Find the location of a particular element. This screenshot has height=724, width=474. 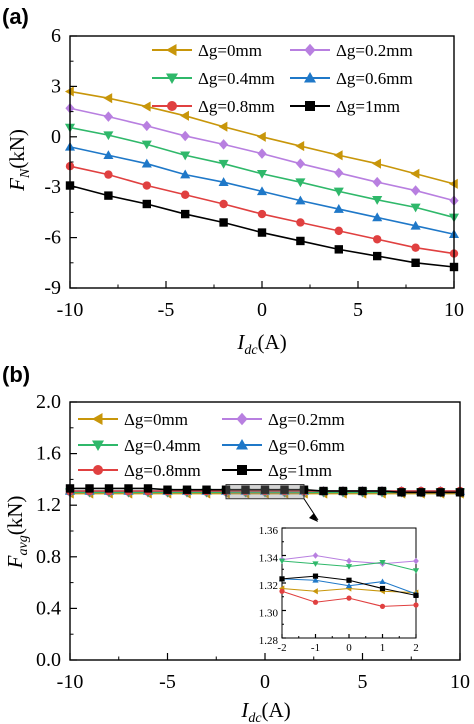

inset-ticks: -2 -1 0 1 2 1.28 1.30 1.32 1.34 1.36 is located at coordinates (339, 589).